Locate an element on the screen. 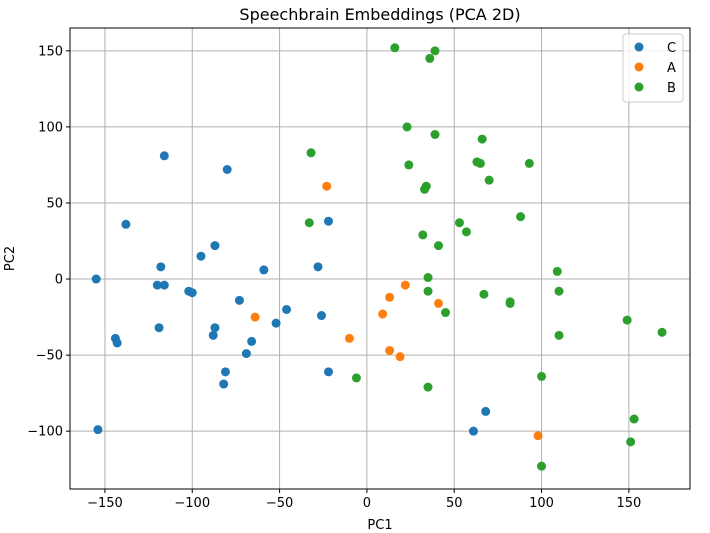 The image size is (710, 533). chart-title: Speechbrain Embeddings (PCA 2D) is located at coordinates (379, 14).